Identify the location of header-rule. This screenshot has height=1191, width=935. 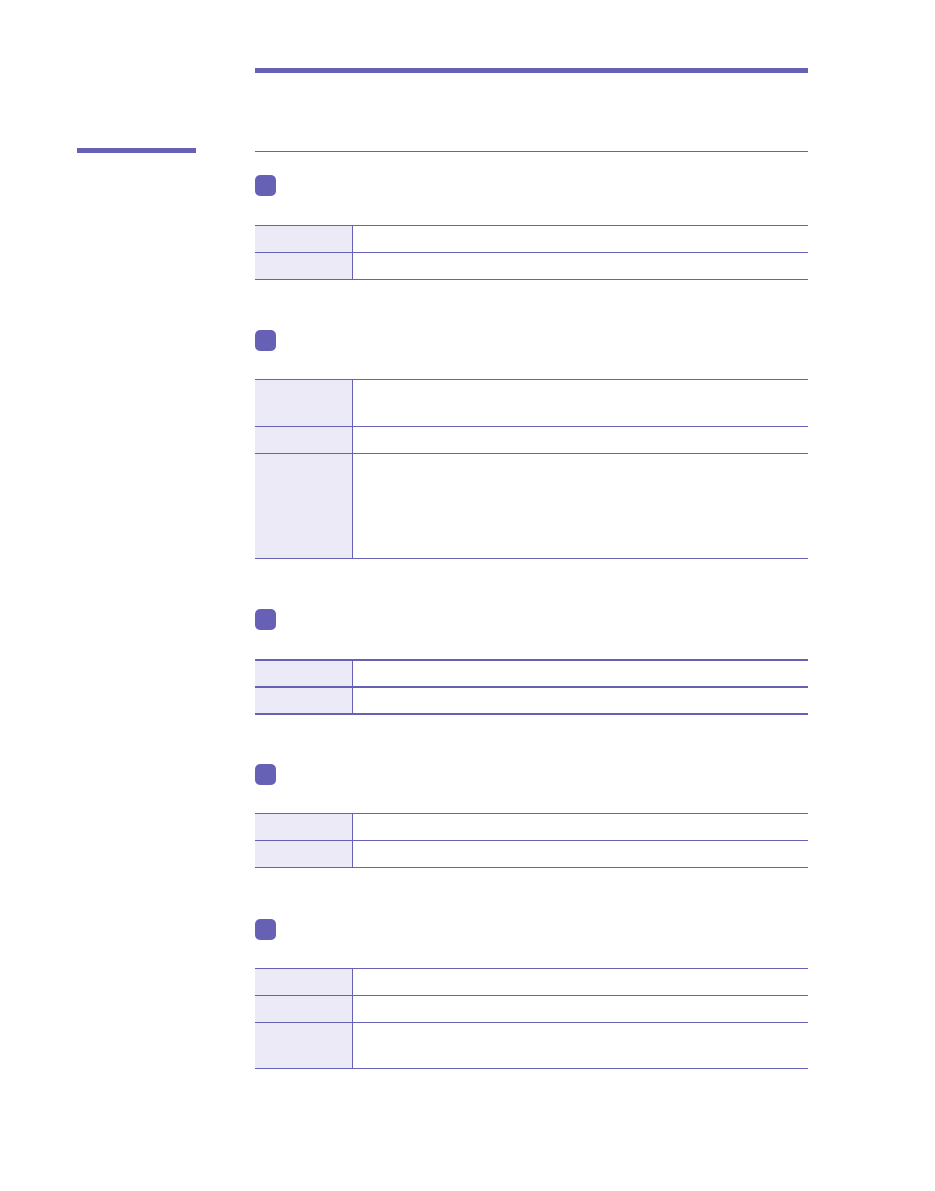
(531, 70).